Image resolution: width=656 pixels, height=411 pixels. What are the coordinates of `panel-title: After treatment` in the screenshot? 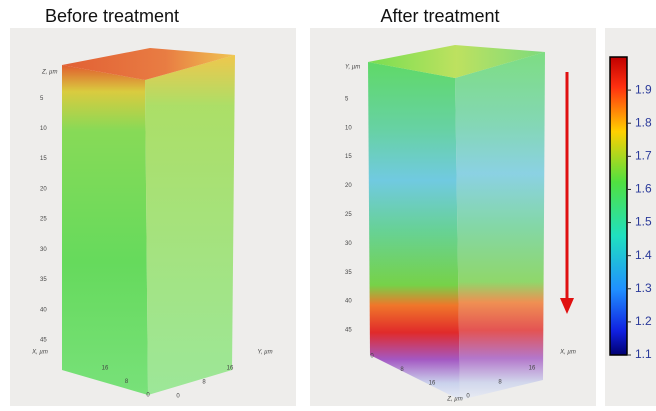 It's located at (439, 16).